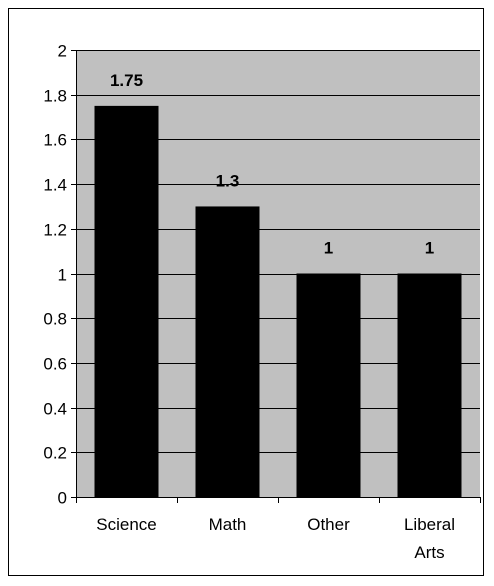  What do you see at coordinates (55, 96) in the screenshot?
I see `y-tick-label-1.8: 1.8` at bounding box center [55, 96].